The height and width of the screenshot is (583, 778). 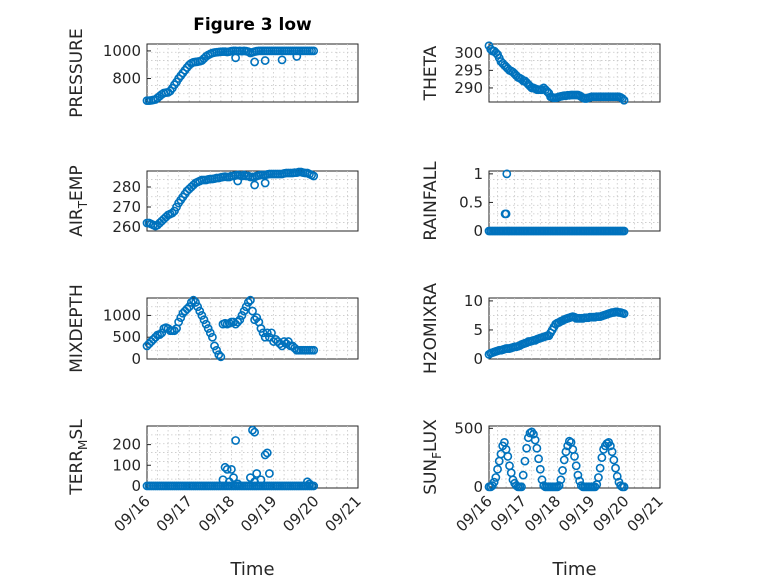 I want to click on y-axis-label: RAINFALL, so click(x=431, y=201).